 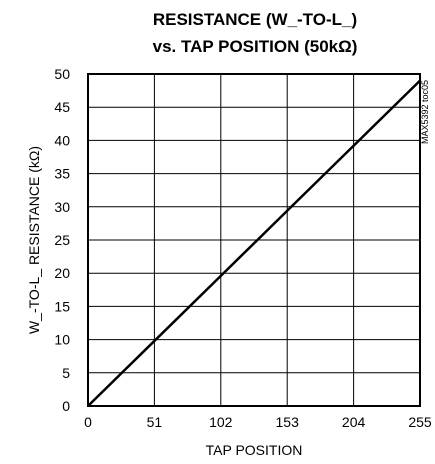 I want to click on x-tick-label-5: 255, so click(x=420, y=422).